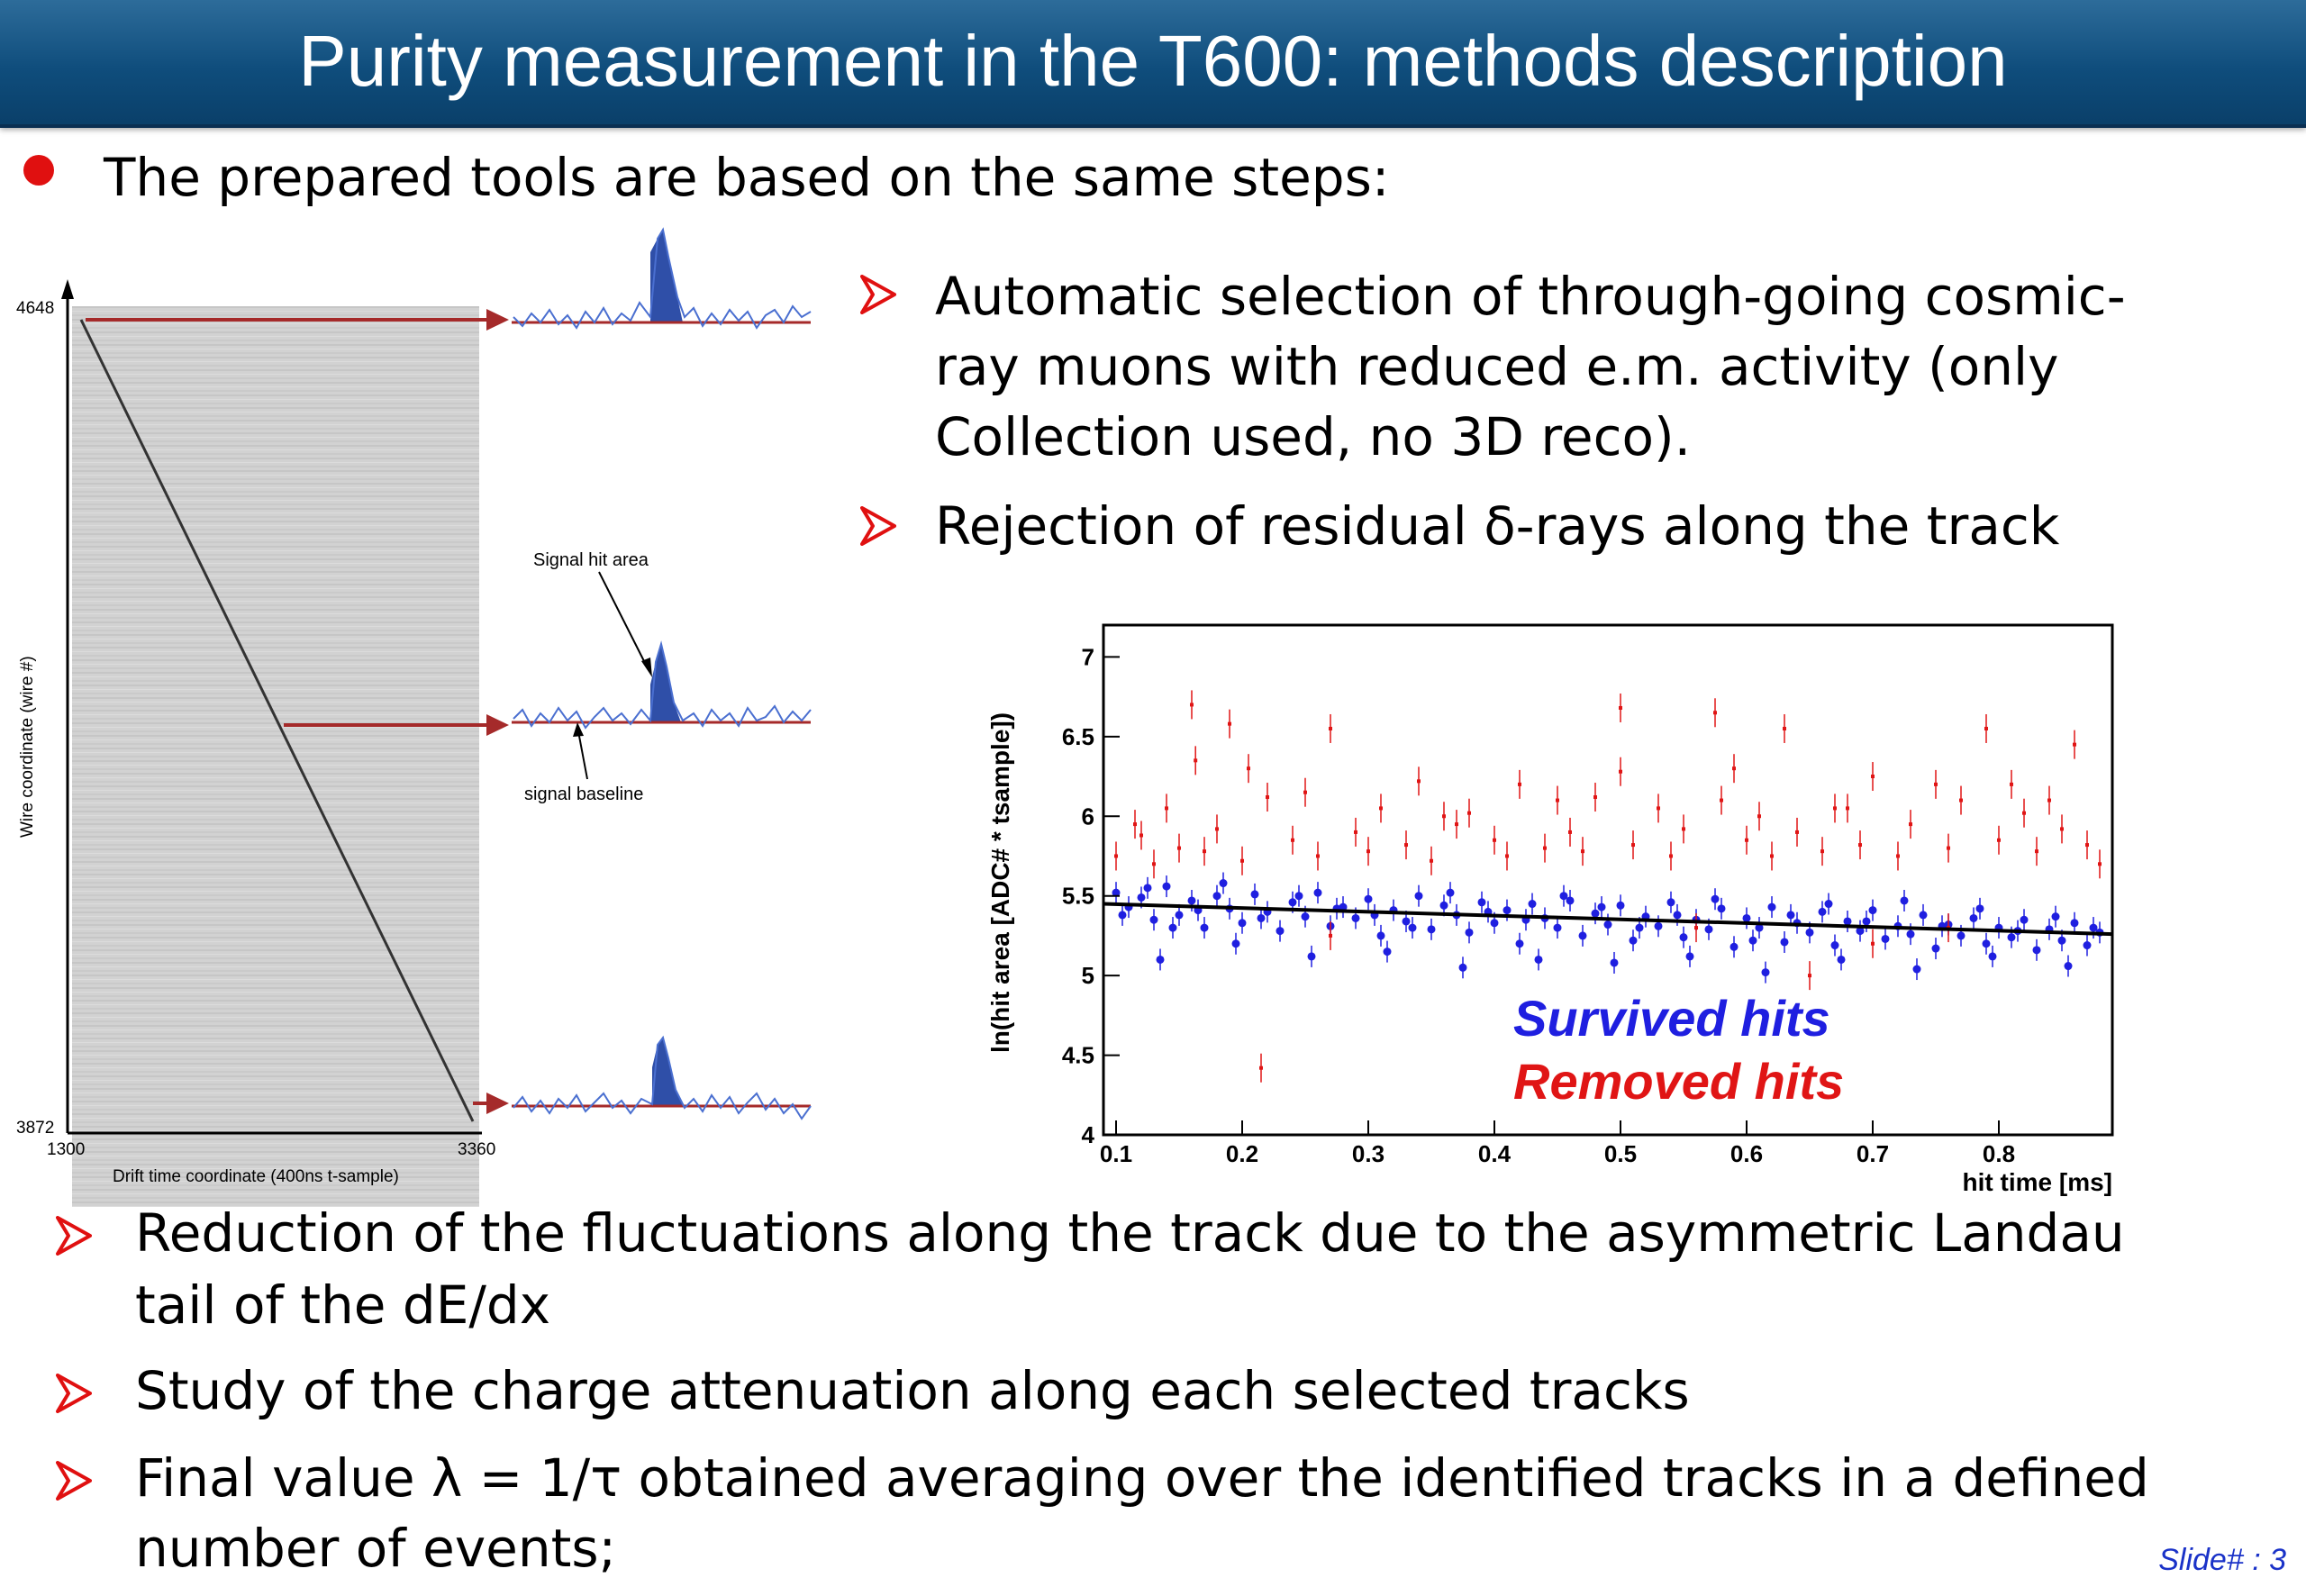 Image resolution: width=2306 pixels, height=1596 pixels. Describe the element at coordinates (2222, 1560) in the screenshot. I see `slide-number: Slide# : 3` at that location.